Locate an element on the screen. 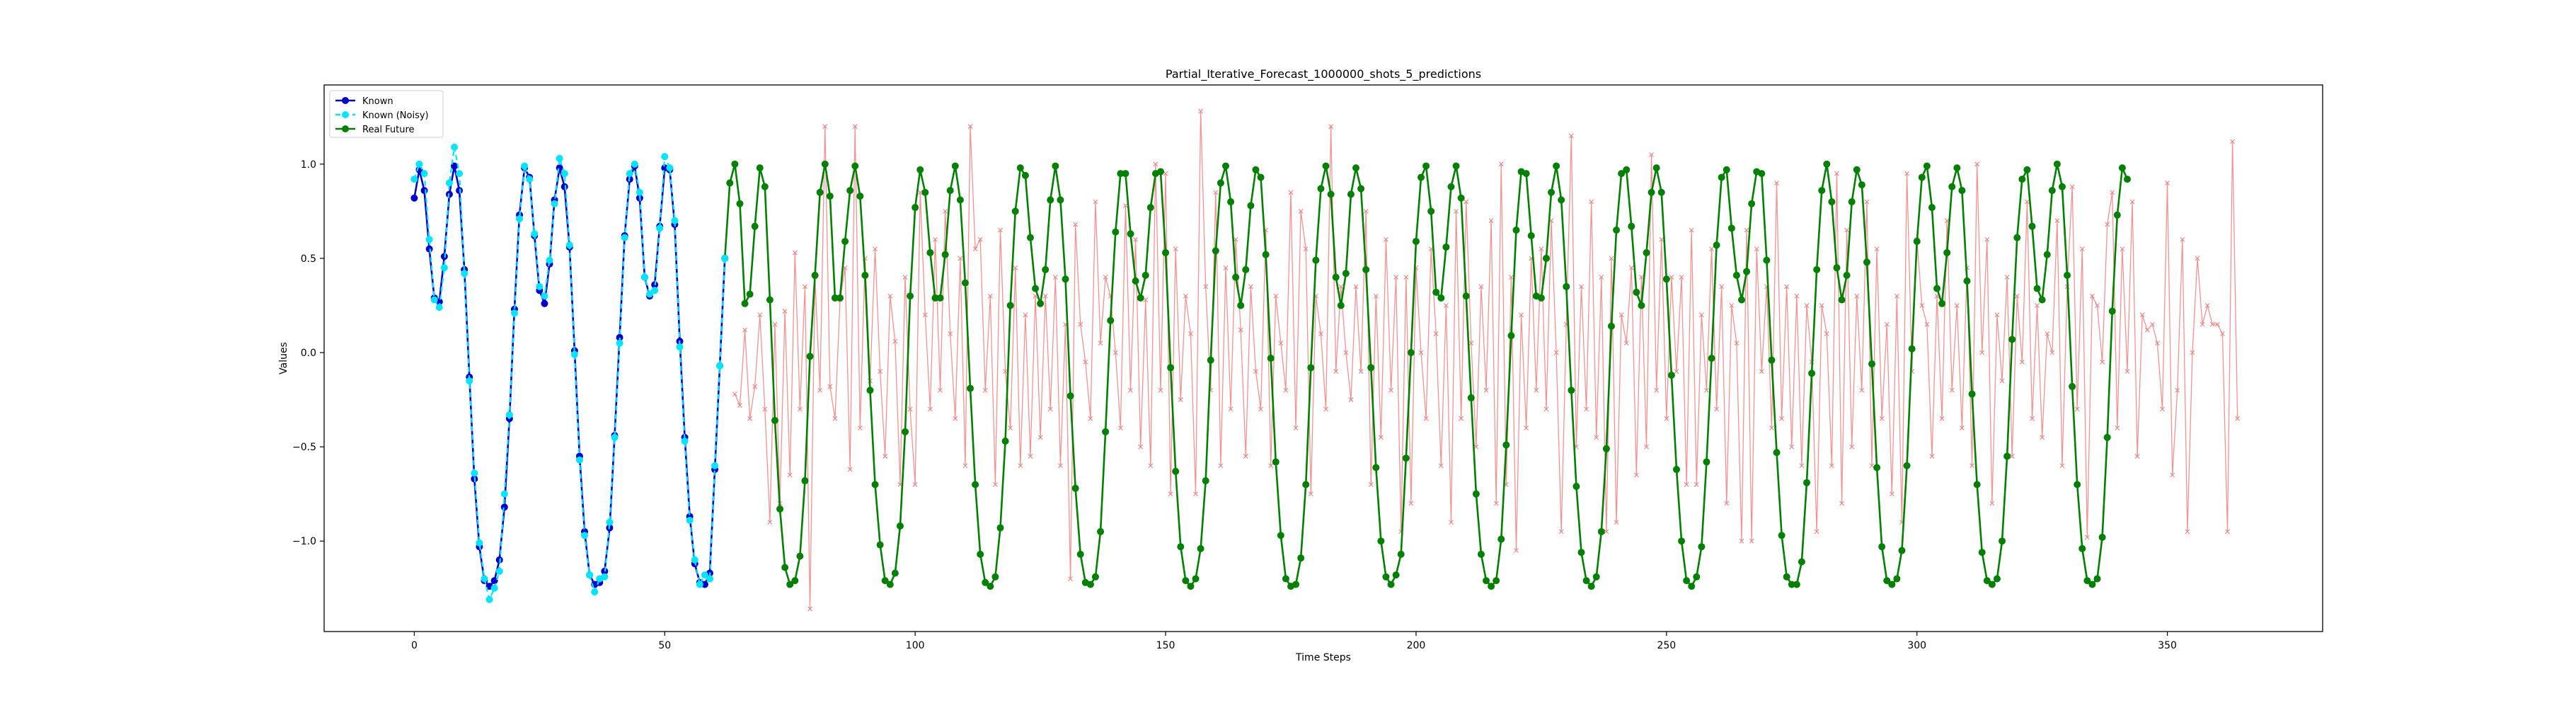  x-tick-label: 100 is located at coordinates (916, 645).